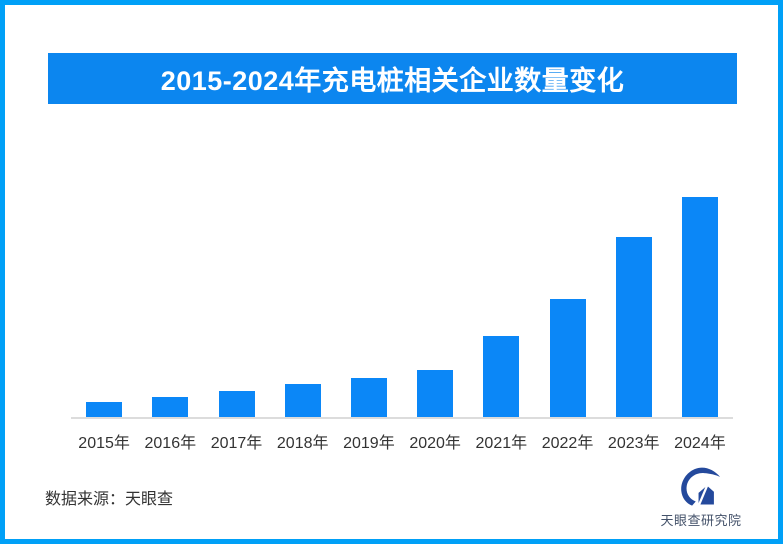 The image size is (783, 544). What do you see at coordinates (104, 443) in the screenshot?
I see `x-tick-label-2015年: 2015年` at bounding box center [104, 443].